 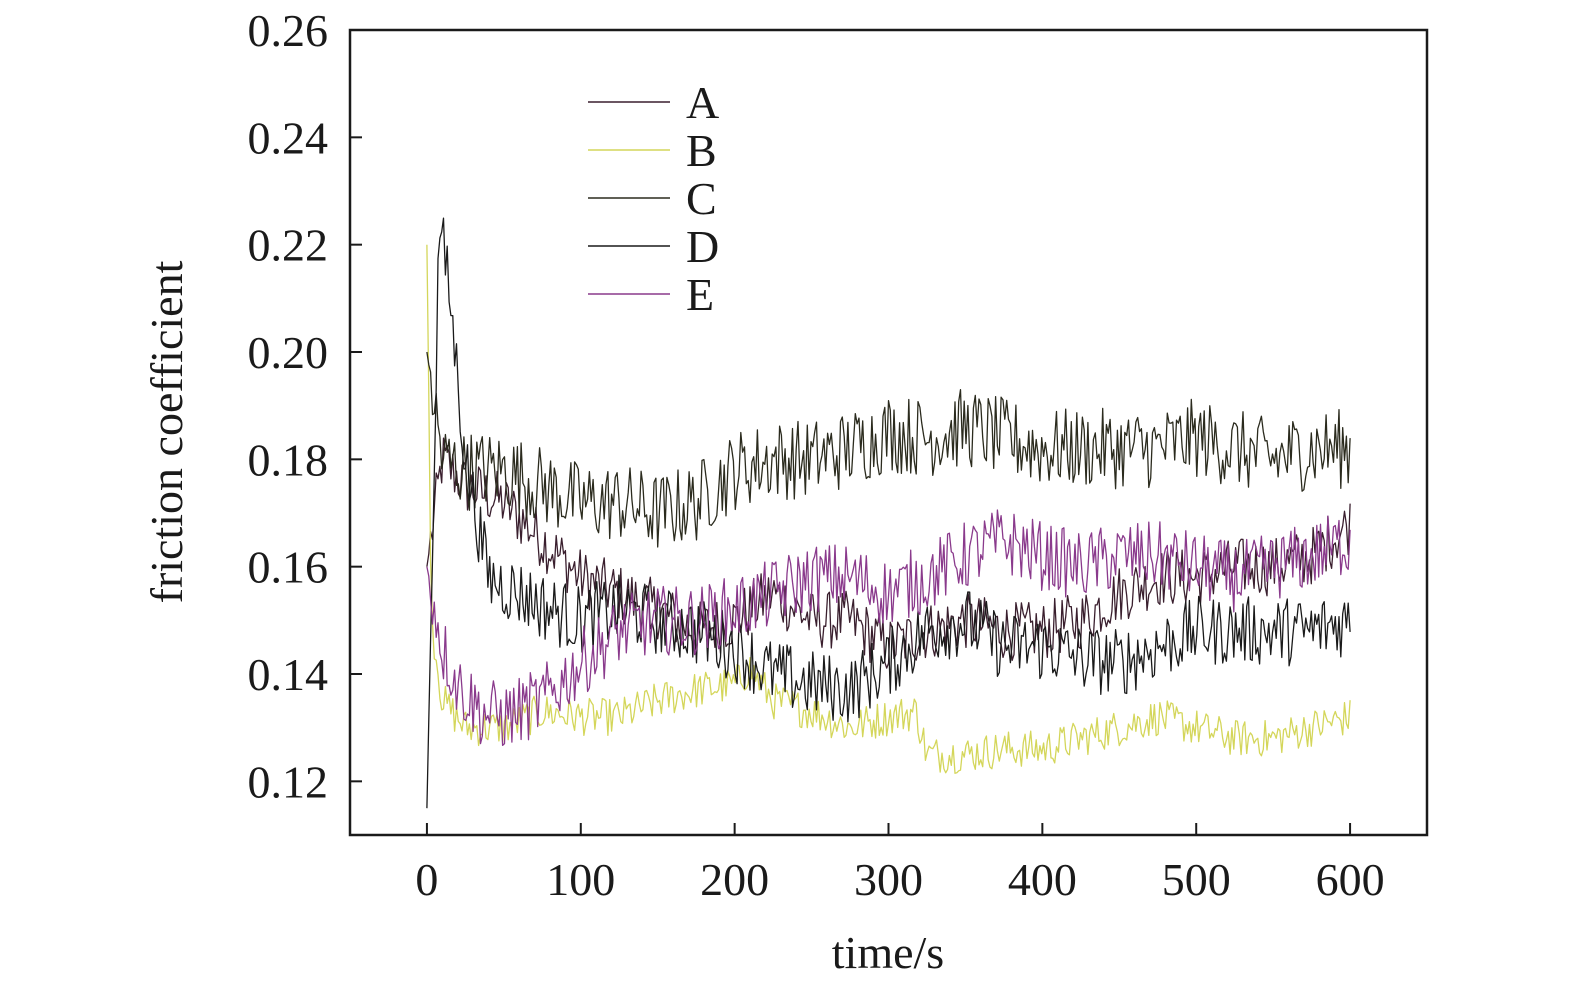 What do you see at coordinates (702, 246) in the screenshot?
I see `legend-label-D: D` at bounding box center [702, 246].